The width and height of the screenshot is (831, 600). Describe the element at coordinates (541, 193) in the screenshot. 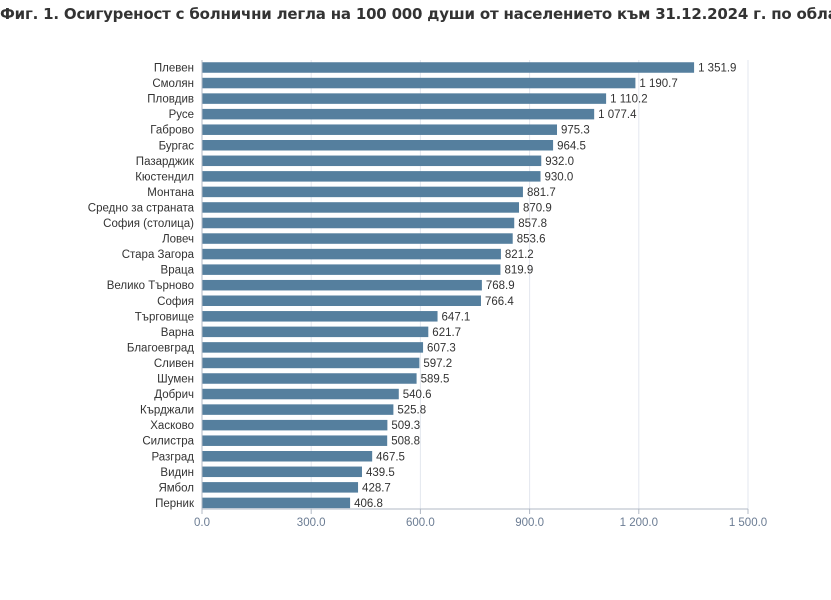

I see `value-label: 881.7` at that location.